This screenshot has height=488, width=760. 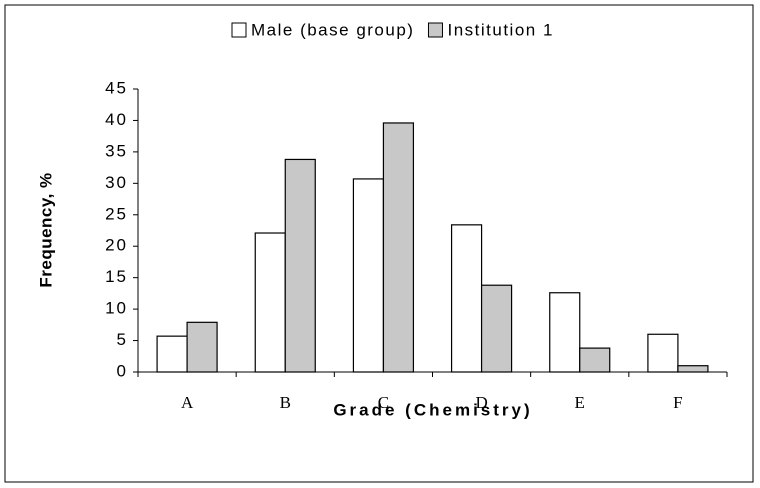 What do you see at coordinates (116, 150) in the screenshot?
I see `y-tick-label: 35` at bounding box center [116, 150].